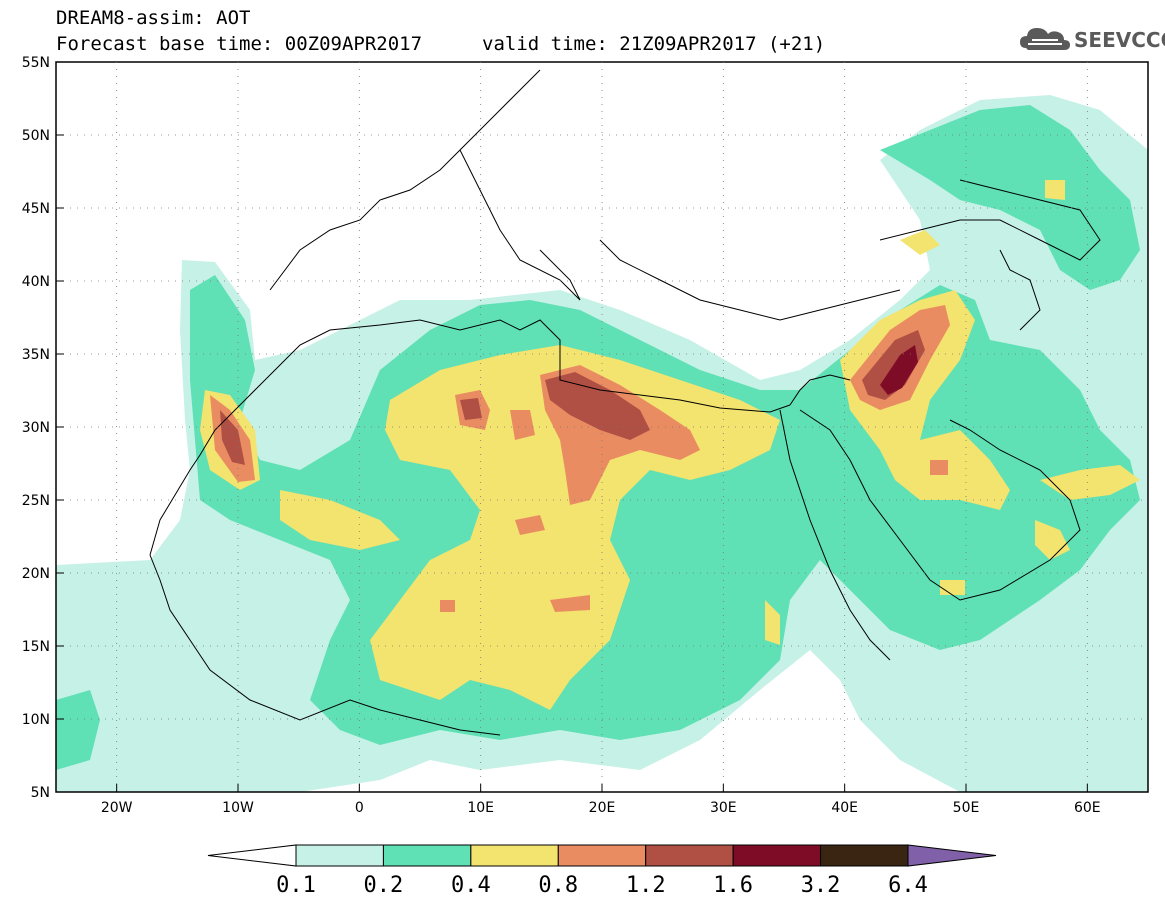 This screenshot has width=1165, height=905. Describe the element at coordinates (239, 44) in the screenshot. I see `forecast-base-time: Forecast base time: 00Z09APR2017` at that location.